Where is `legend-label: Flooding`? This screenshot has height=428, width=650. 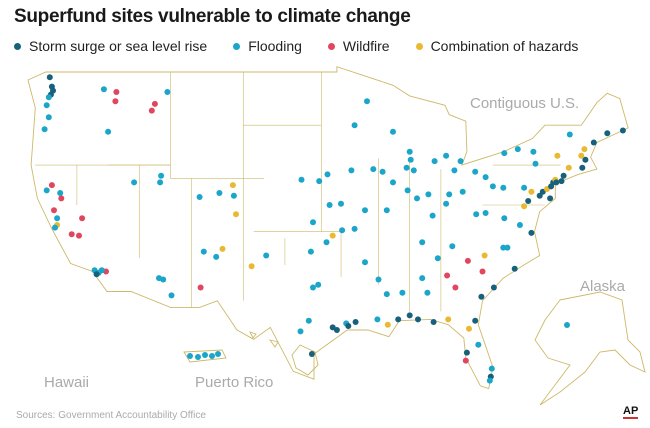
legend-label: Flooding is located at coordinates (275, 46).